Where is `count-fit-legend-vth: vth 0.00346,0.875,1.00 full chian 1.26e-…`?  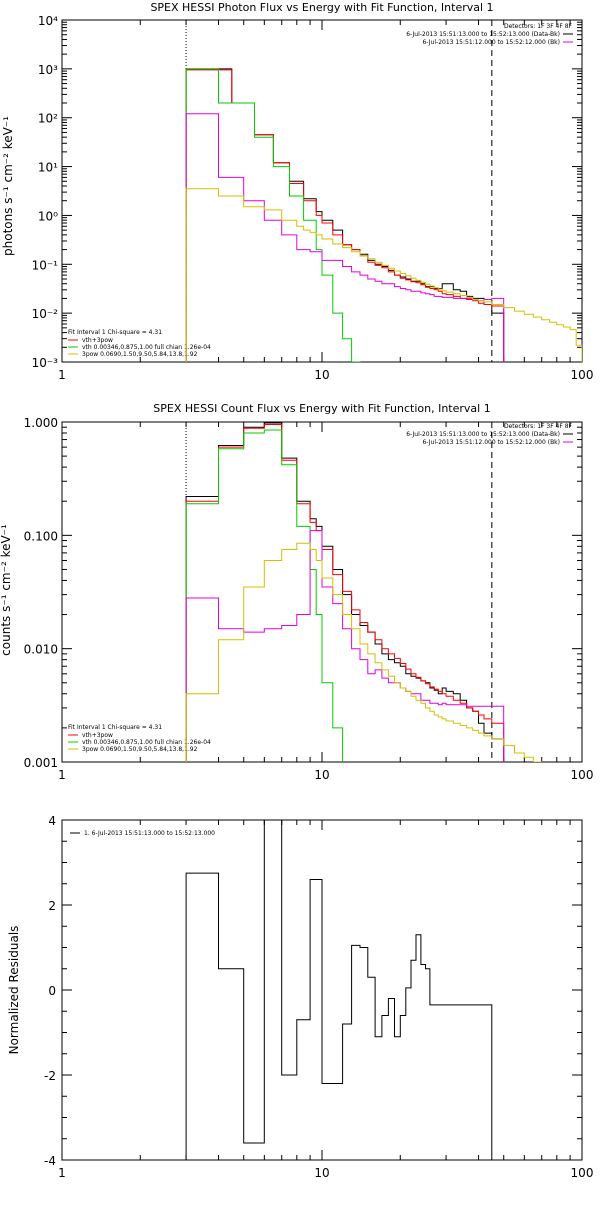
count-fit-legend-vth: vth 0.00346,0.875,1.00 full chian 1.26e-… is located at coordinates (146, 742).